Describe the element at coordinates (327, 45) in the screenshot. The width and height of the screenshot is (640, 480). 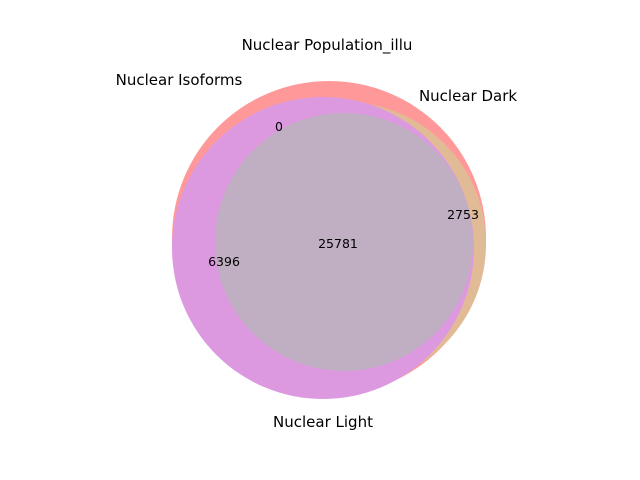
I see `diagram-title: Nuclear Population_illu` at that location.